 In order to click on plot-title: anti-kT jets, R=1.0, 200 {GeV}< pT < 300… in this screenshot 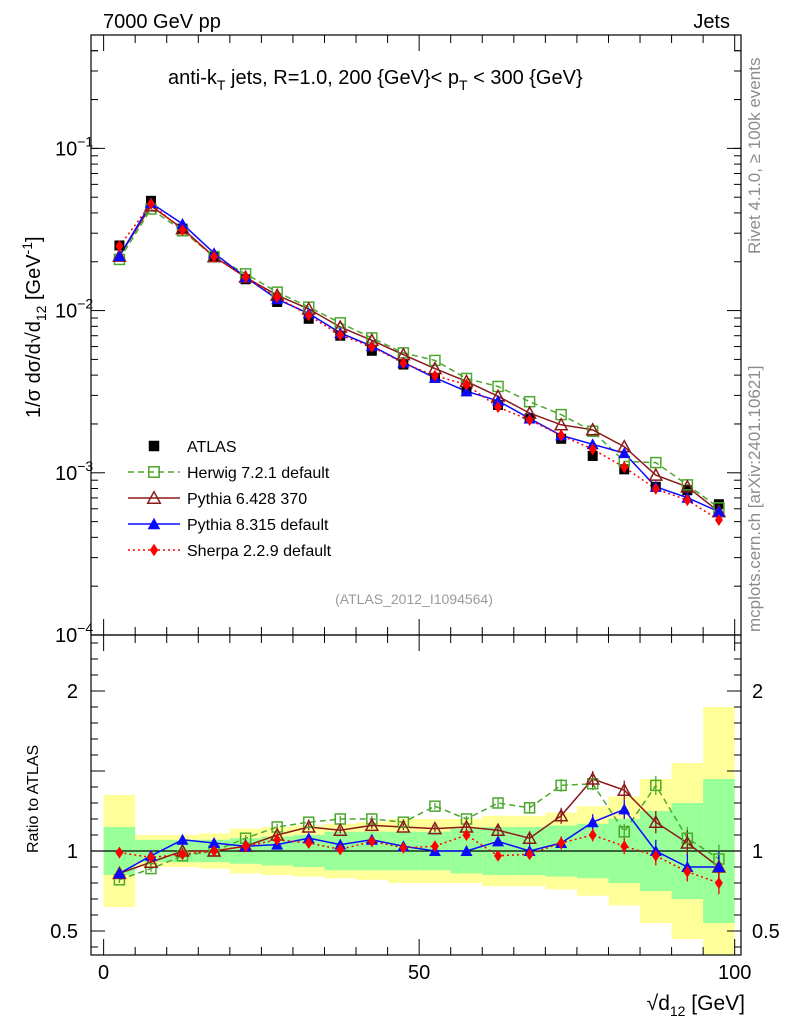, I will do `click(375, 80)`.